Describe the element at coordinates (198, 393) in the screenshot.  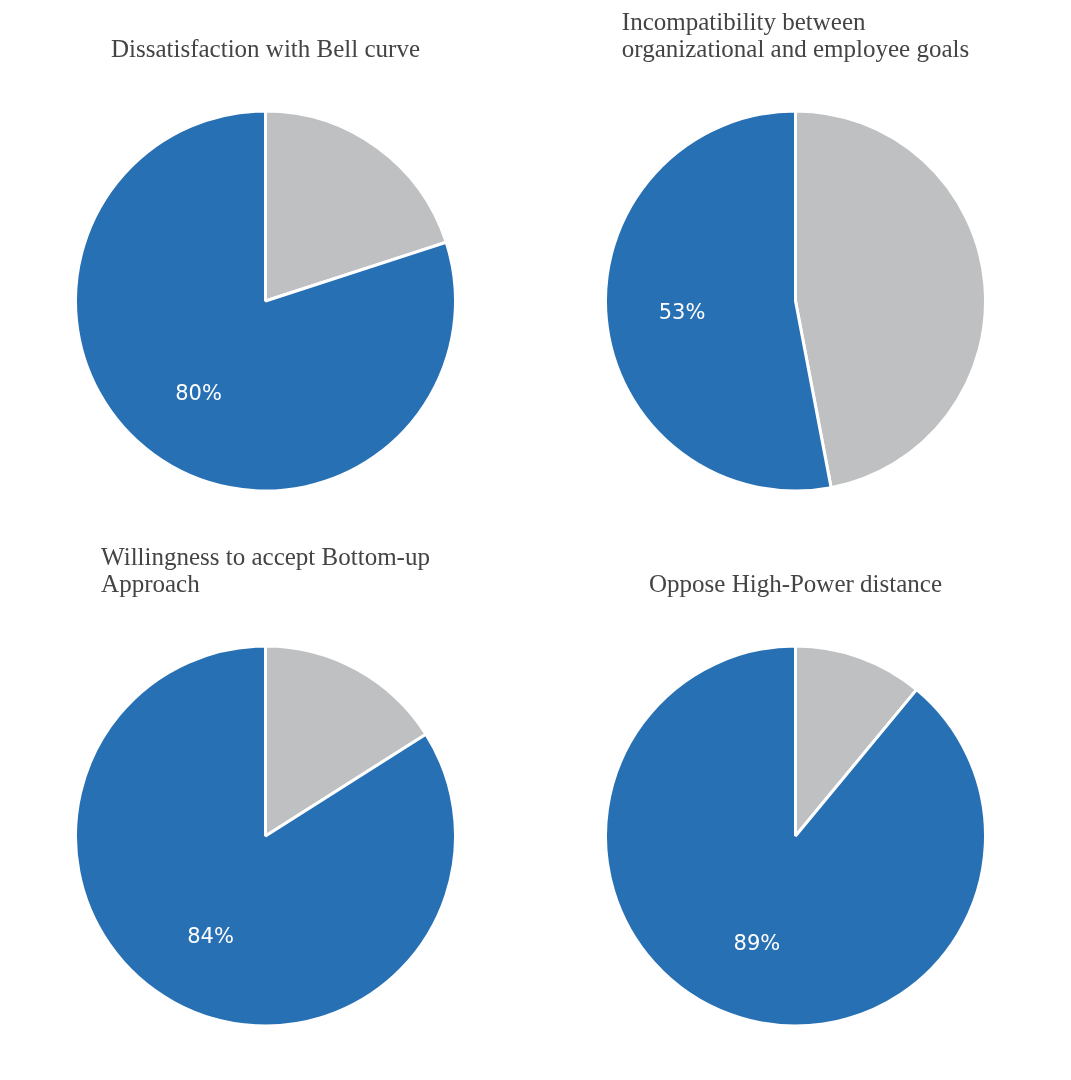
I see `data-label: 80%` at that location.